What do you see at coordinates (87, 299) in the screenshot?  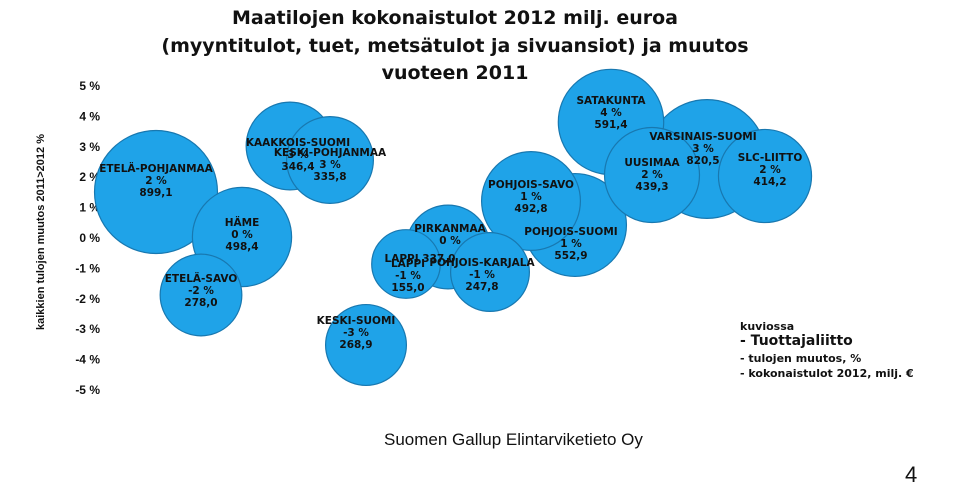 I see `y-tick-label: -2 %` at bounding box center [87, 299].